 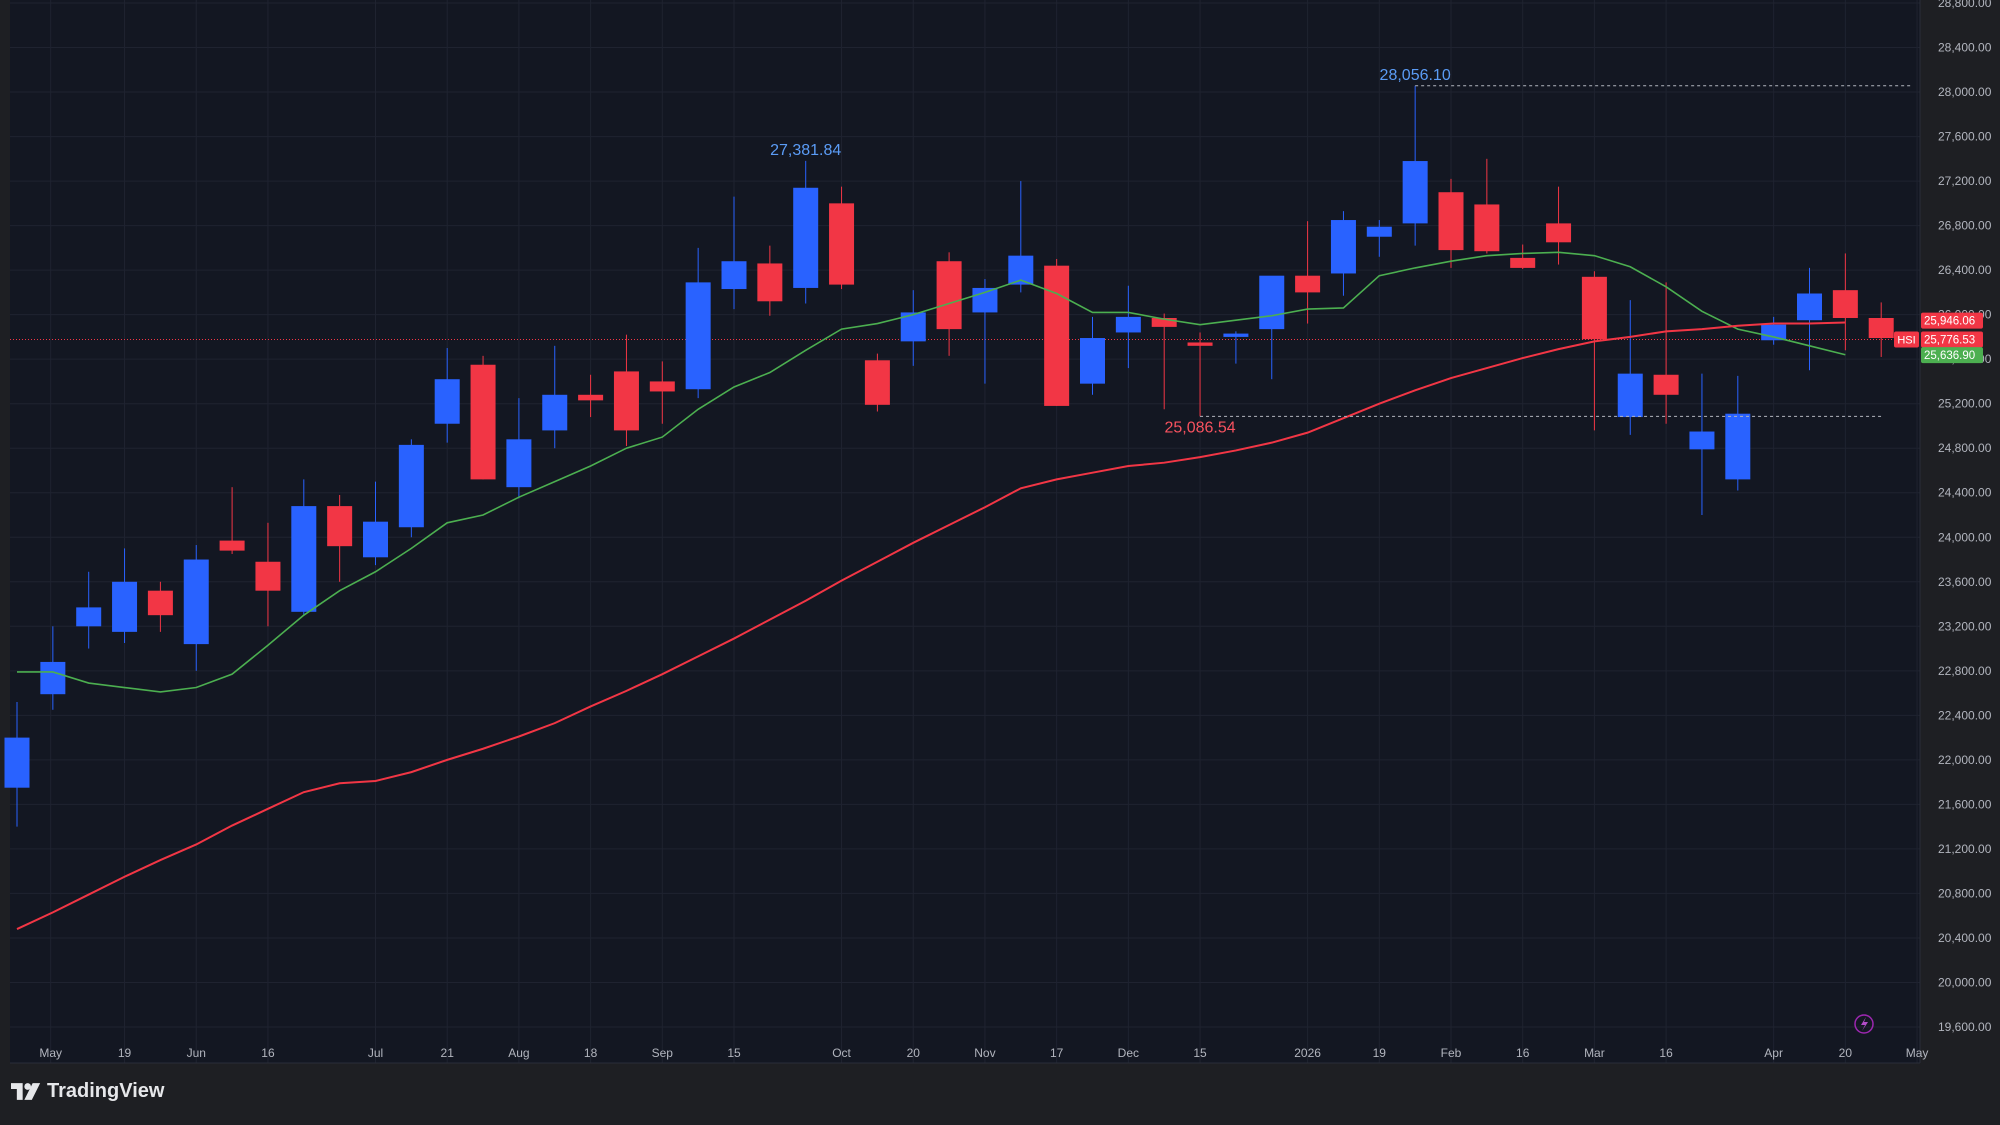 What do you see at coordinates (1846, 1053) in the screenshot?
I see `time-tick-label: 20` at bounding box center [1846, 1053].